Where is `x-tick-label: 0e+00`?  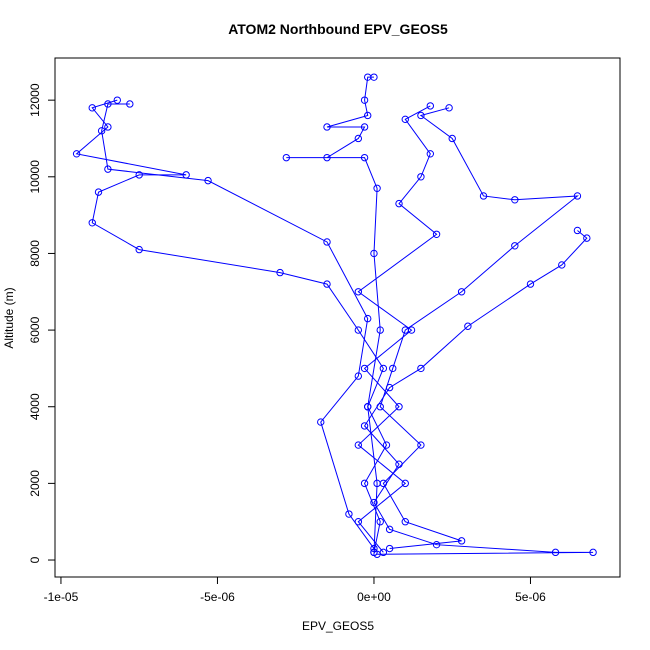 x-tick-label: 0e+00 is located at coordinates (374, 597).